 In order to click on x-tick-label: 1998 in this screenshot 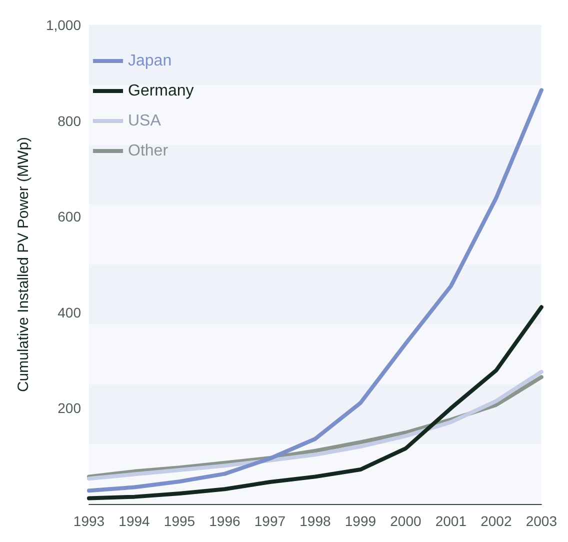, I will do `click(315, 521)`.